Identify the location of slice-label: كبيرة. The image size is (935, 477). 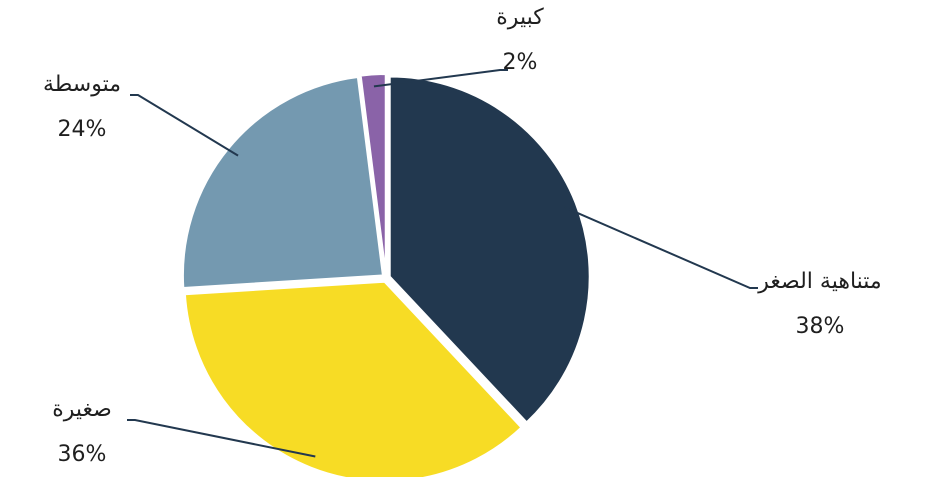
(520, 17).